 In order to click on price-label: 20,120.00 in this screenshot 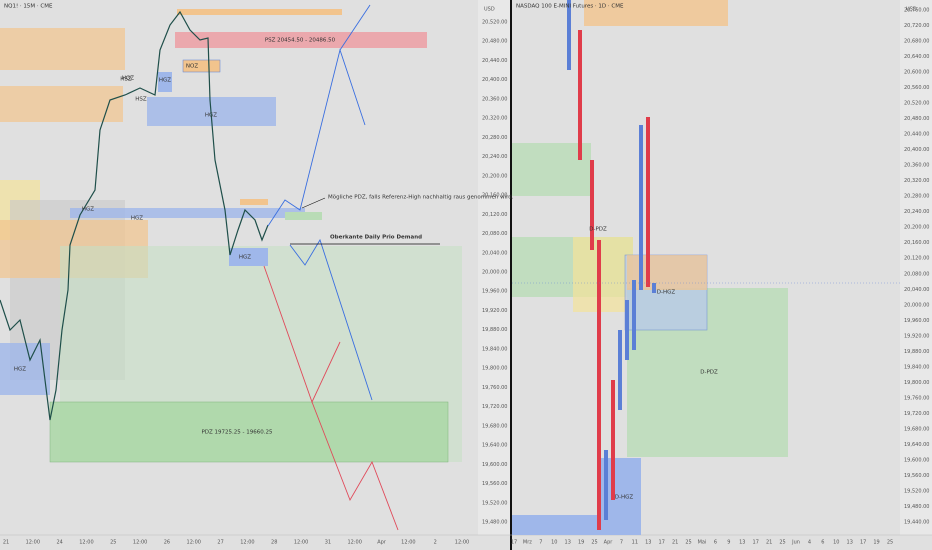, I will do `click(494, 215)`.